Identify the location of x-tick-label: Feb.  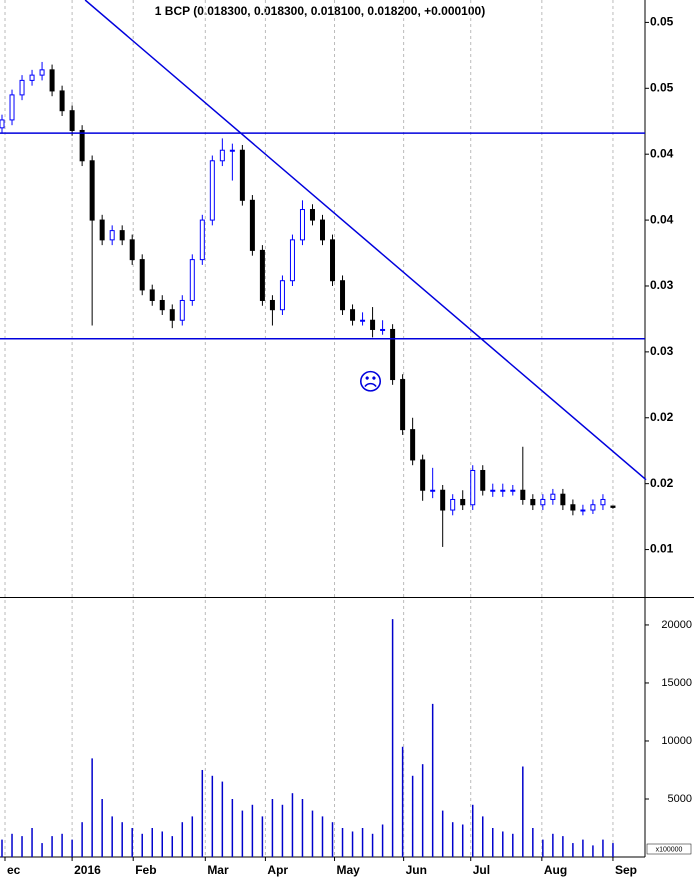
(145, 870).